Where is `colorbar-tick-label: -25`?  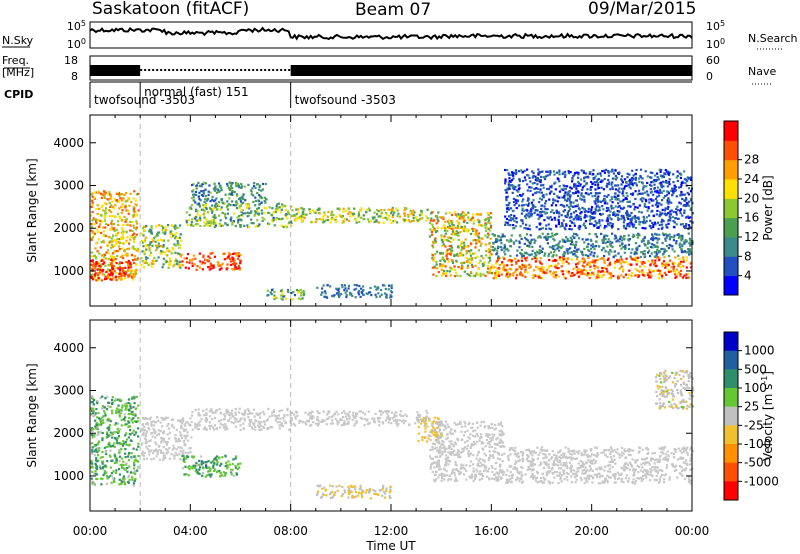
colorbar-tick-label: -25 is located at coordinates (754, 425).